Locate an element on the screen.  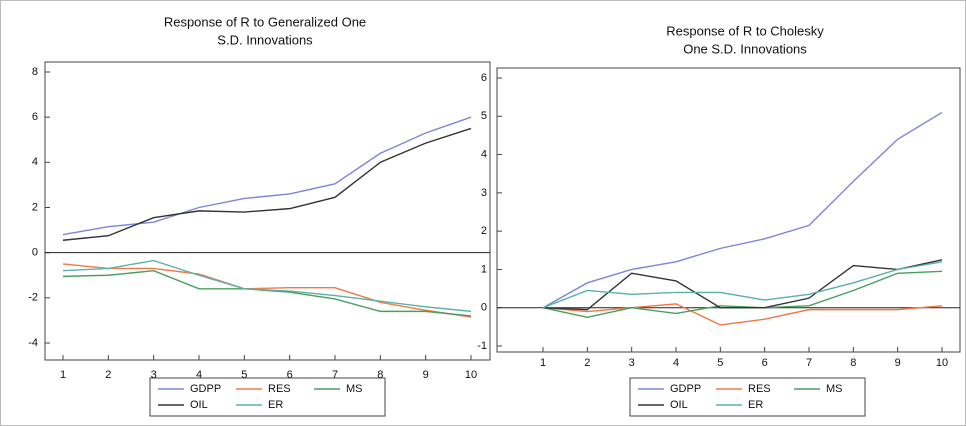
y-tick-label: 1 is located at coordinates (484, 269).